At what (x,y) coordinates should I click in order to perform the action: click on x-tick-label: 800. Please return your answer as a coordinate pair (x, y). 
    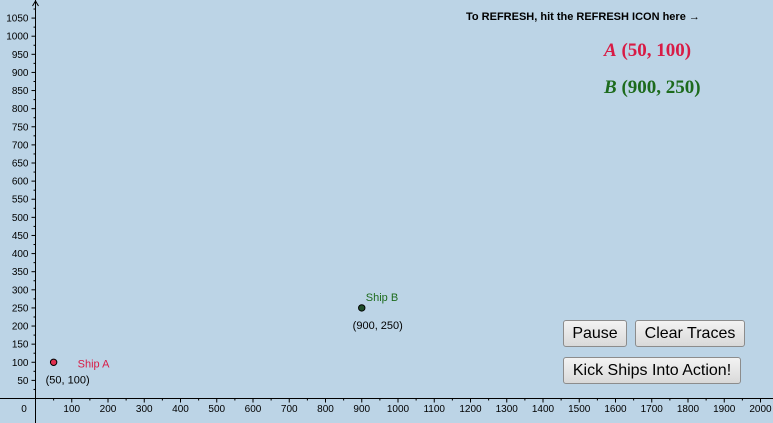
    Looking at the image, I should click on (325, 409).